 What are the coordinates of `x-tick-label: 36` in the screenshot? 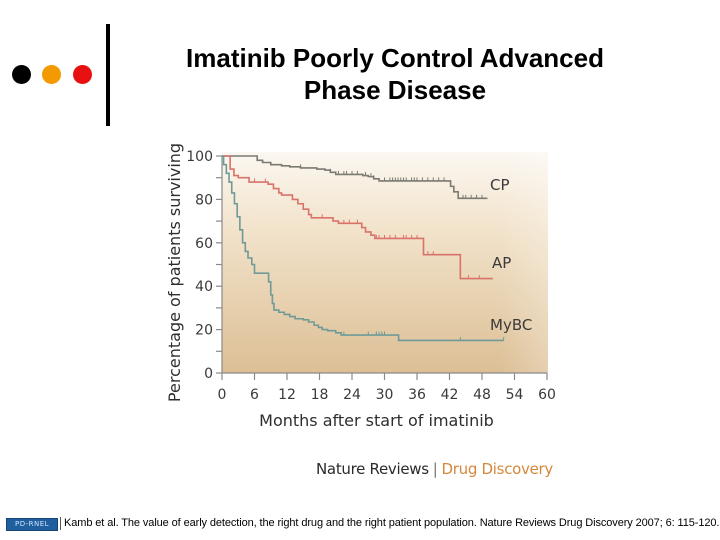 It's located at (417, 395).